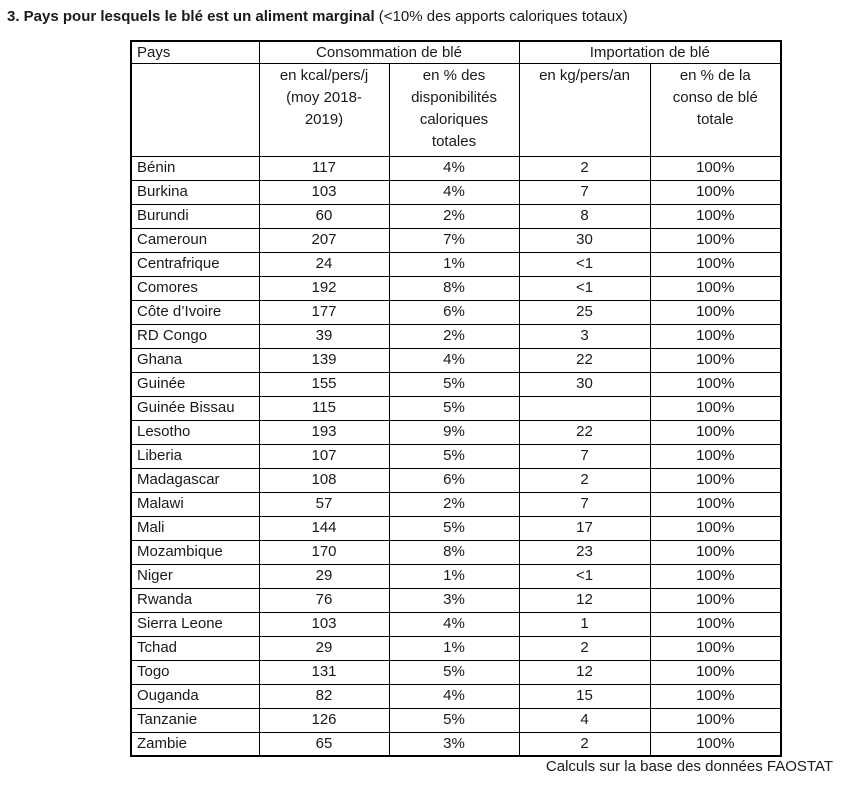 This screenshot has height=785, width=849. What do you see at coordinates (195, 360) in the screenshot?
I see `cell-pays: Ghana` at bounding box center [195, 360].